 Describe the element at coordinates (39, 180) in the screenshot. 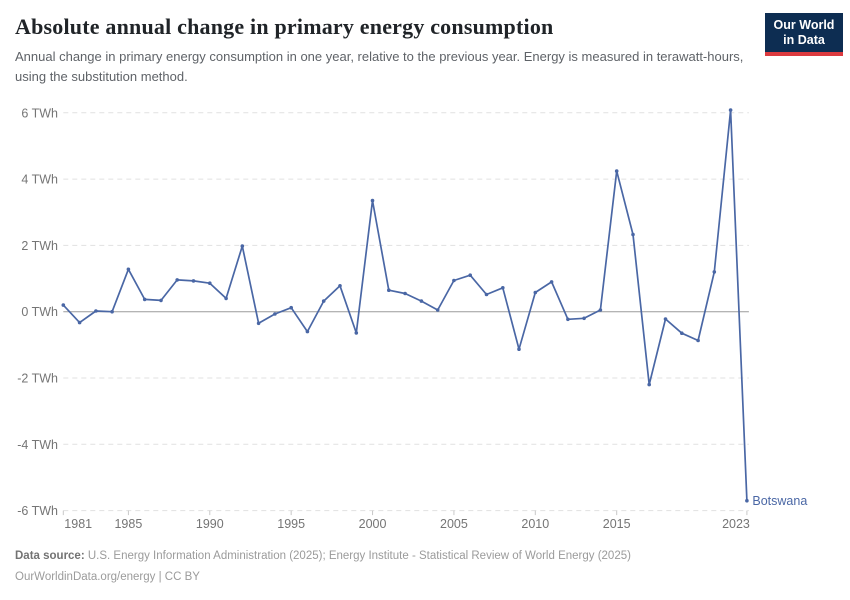

I see `y-axis-label: 4 TWh` at that location.